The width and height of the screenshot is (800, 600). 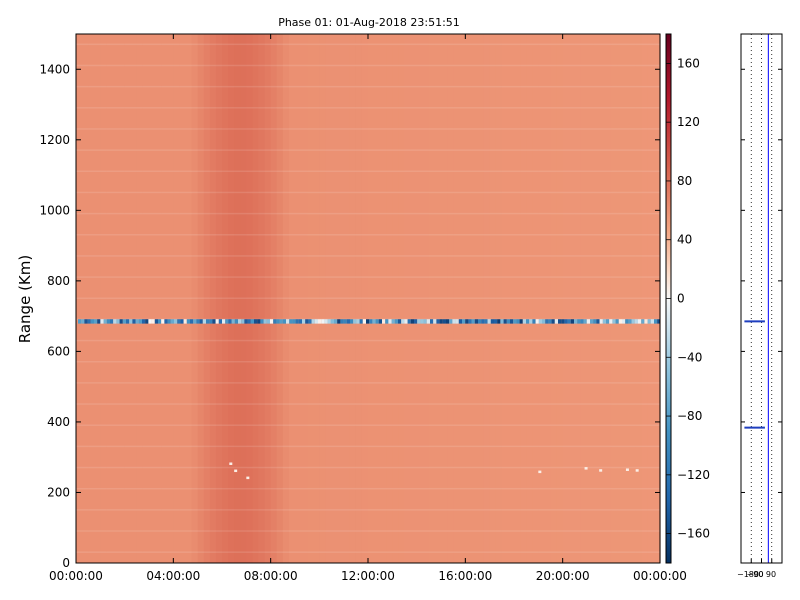 What do you see at coordinates (689, 357) in the screenshot?
I see `colorbar-tick-label: −40` at bounding box center [689, 357].